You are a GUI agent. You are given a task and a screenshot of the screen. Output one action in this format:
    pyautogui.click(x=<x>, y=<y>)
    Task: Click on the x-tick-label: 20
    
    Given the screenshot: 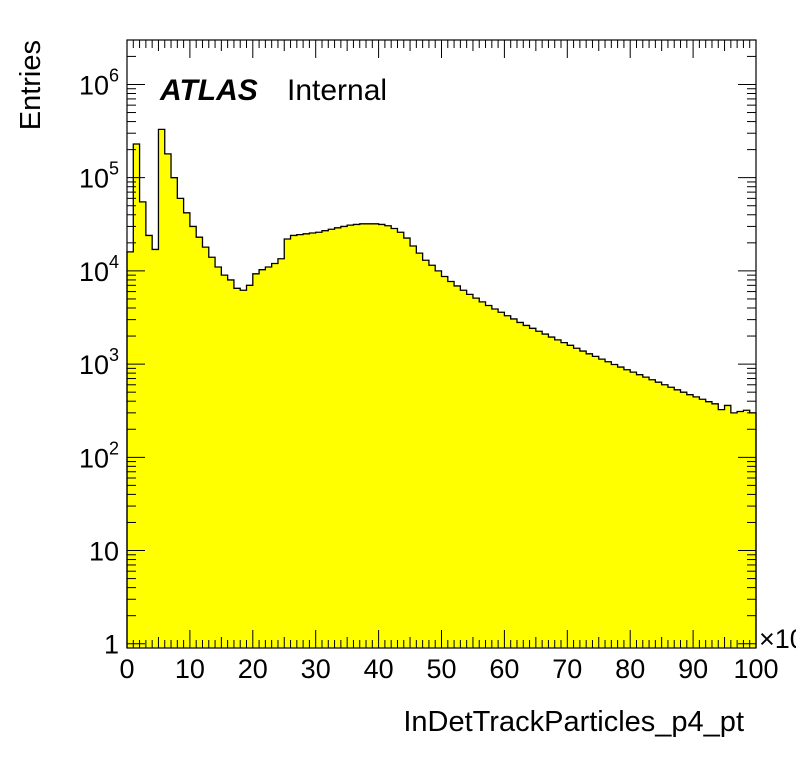 What is the action you would take?
    pyautogui.click(x=253, y=669)
    